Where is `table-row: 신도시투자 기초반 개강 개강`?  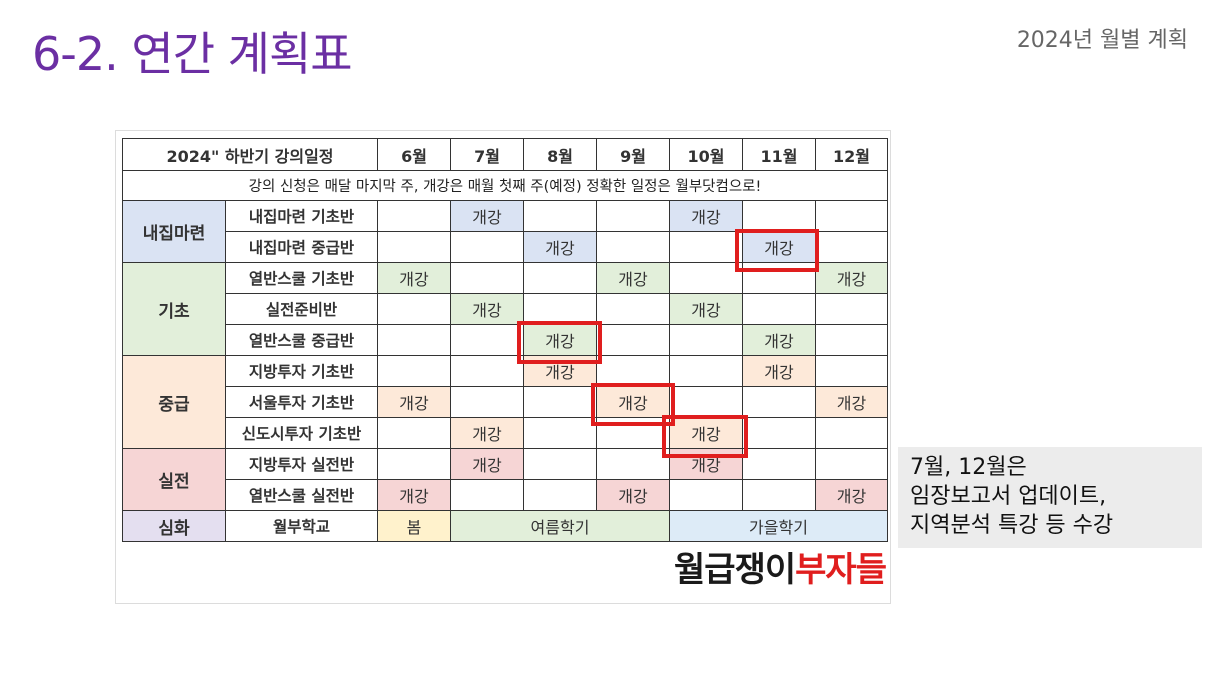 table-row: 신도시투자 기초반 개강 개강 is located at coordinates (505, 433).